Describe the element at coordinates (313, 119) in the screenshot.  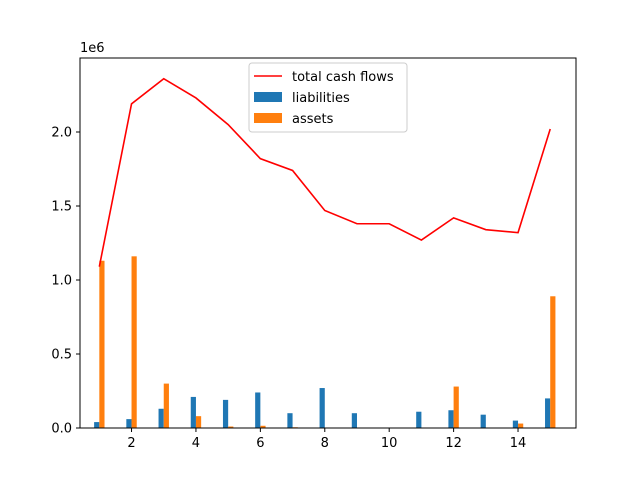
I see `legend-label: assets` at that location.